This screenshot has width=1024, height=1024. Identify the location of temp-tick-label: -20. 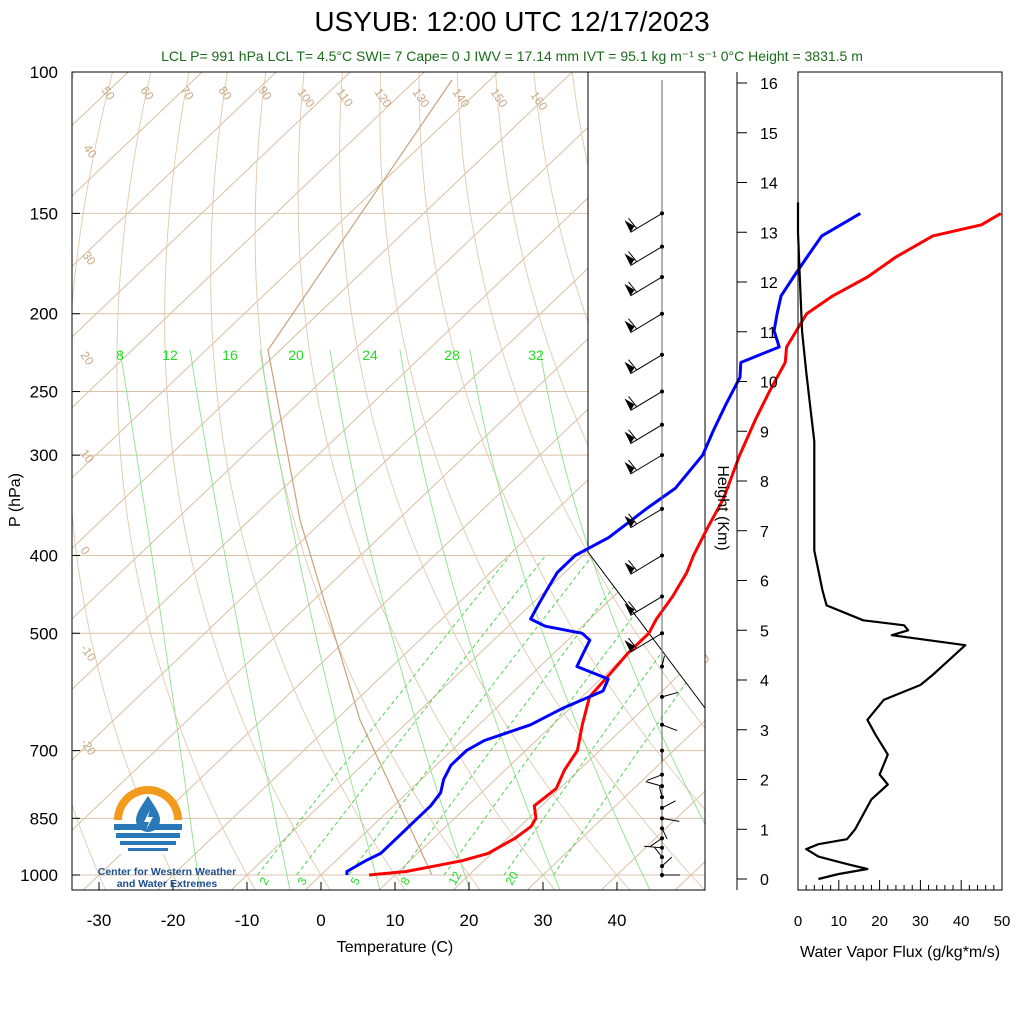
(173, 920).